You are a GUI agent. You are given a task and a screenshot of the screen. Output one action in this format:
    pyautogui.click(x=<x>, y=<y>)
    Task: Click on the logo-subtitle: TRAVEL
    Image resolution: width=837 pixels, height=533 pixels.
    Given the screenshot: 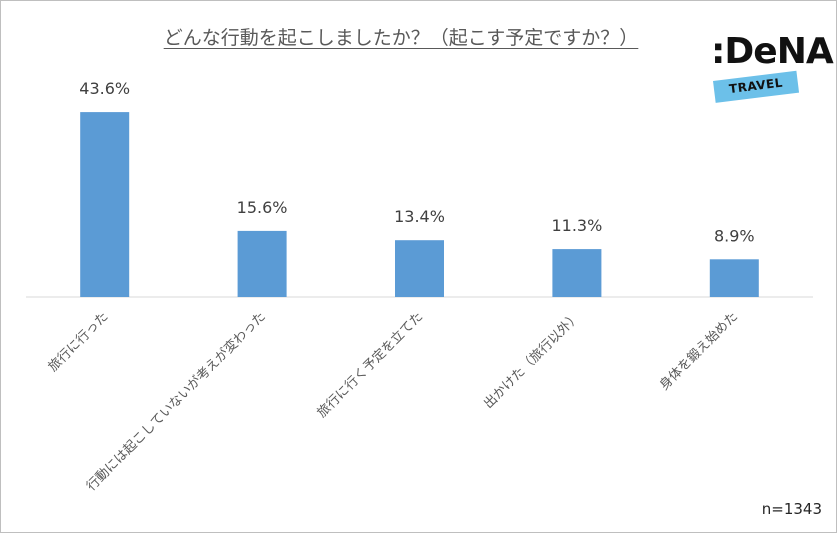 What is the action you would take?
    pyautogui.click(x=756, y=86)
    